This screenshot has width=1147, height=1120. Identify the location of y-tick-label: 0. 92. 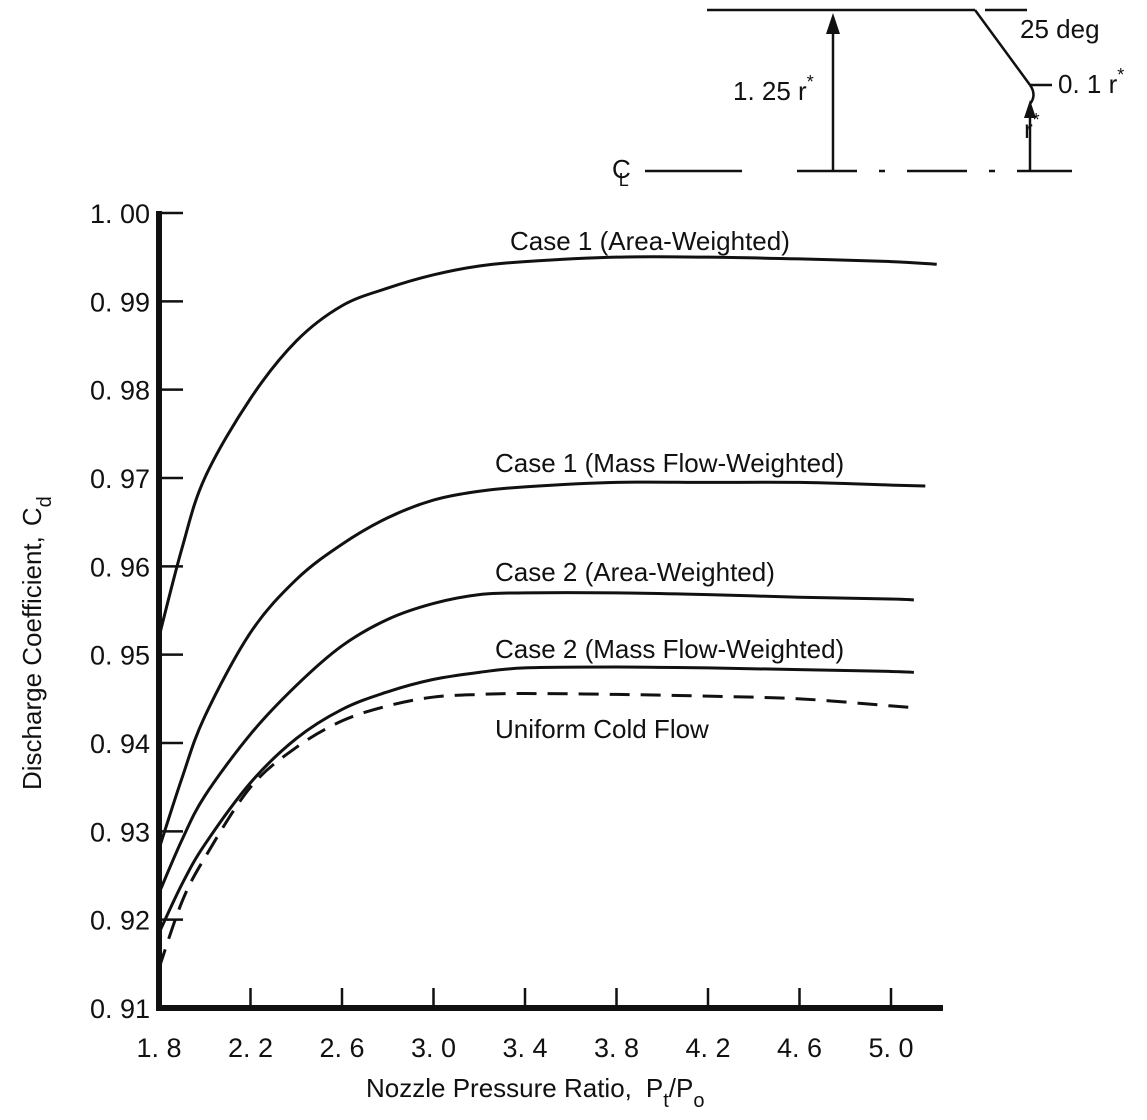
(120, 921).